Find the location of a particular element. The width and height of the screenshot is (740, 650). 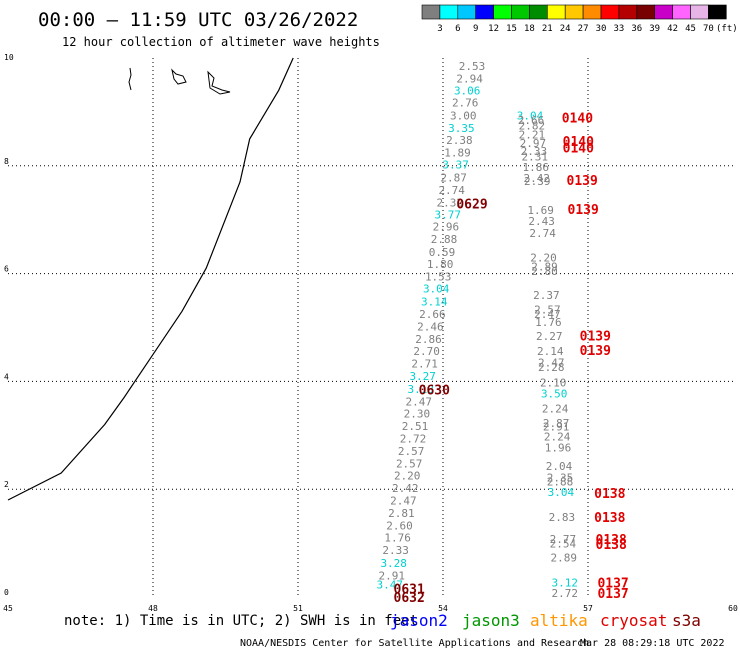

mission-label: jason3 is located at coordinates (491, 620).